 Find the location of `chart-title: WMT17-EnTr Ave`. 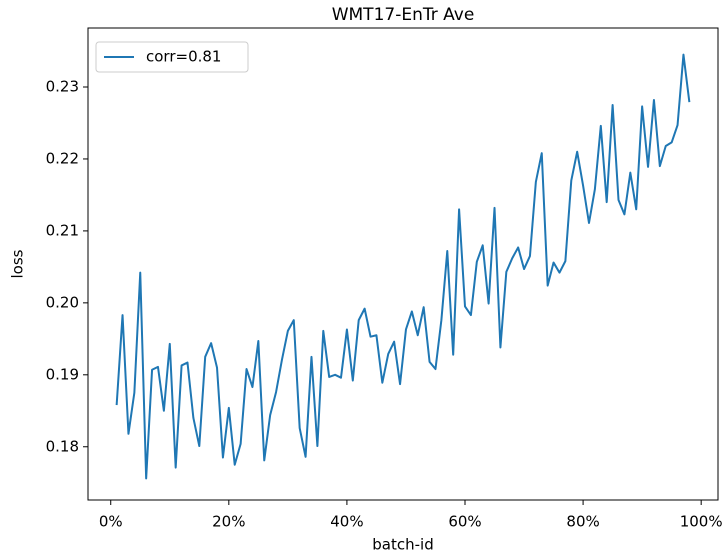

chart-title: WMT17-EnTr Ave is located at coordinates (403, 15).